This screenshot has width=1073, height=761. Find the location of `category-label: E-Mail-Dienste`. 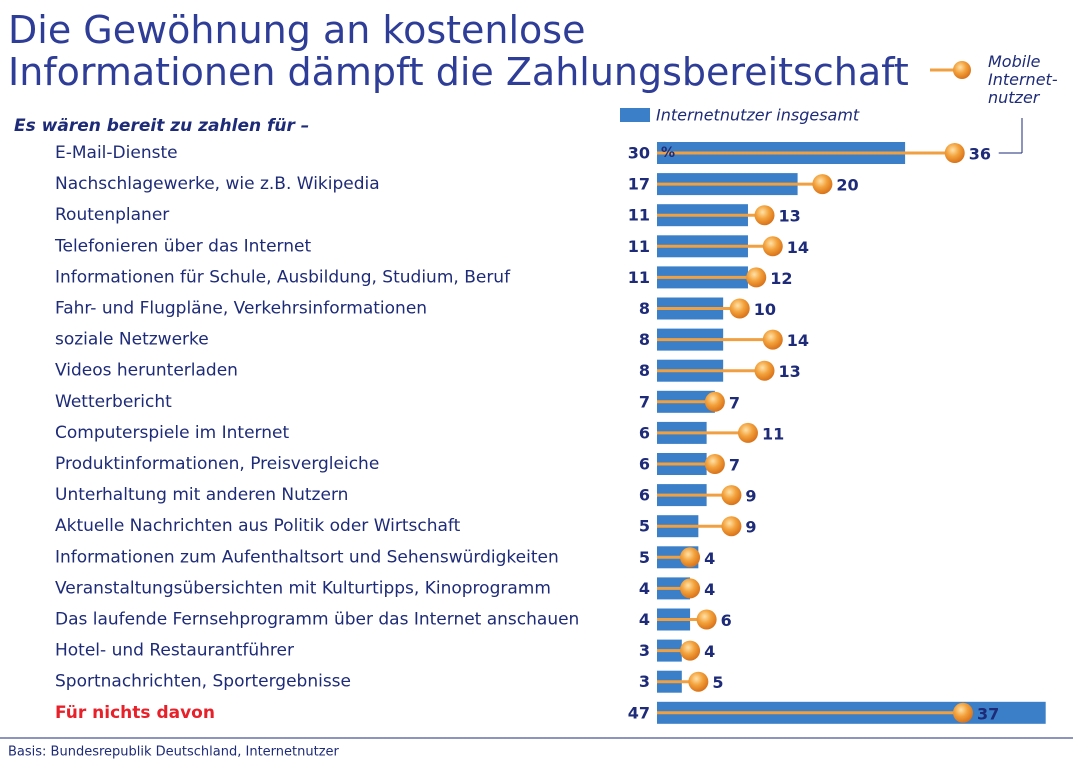

category-label: E-Mail-Dienste is located at coordinates (116, 153).